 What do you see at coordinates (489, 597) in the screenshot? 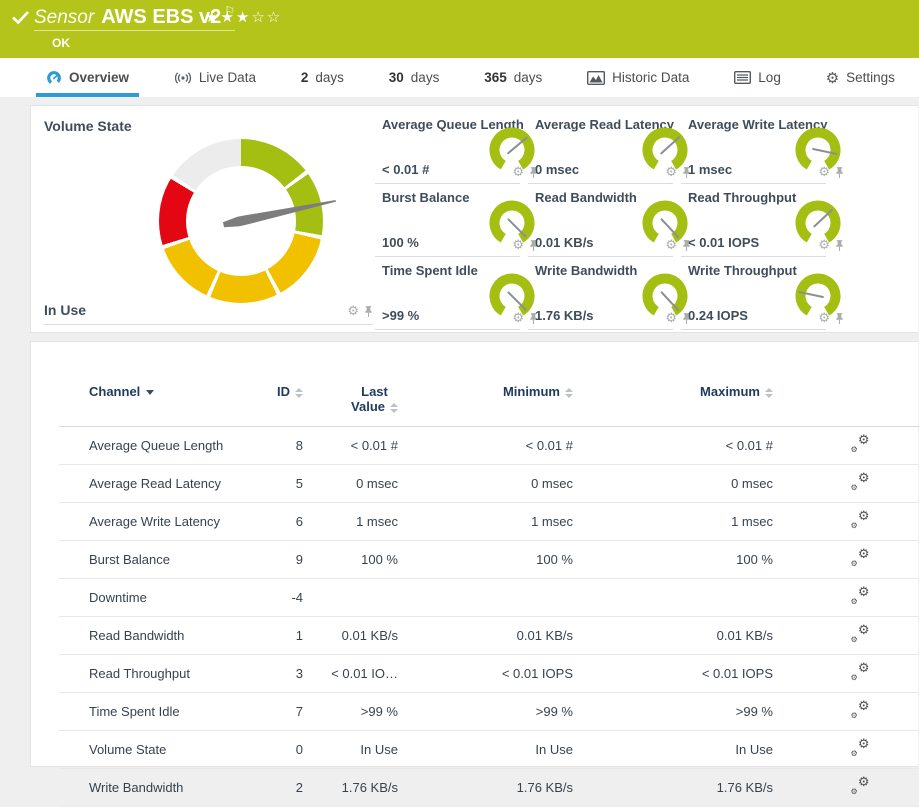
I see `channel-row: Downtime -4 ⚙ ⚙` at bounding box center [489, 597].